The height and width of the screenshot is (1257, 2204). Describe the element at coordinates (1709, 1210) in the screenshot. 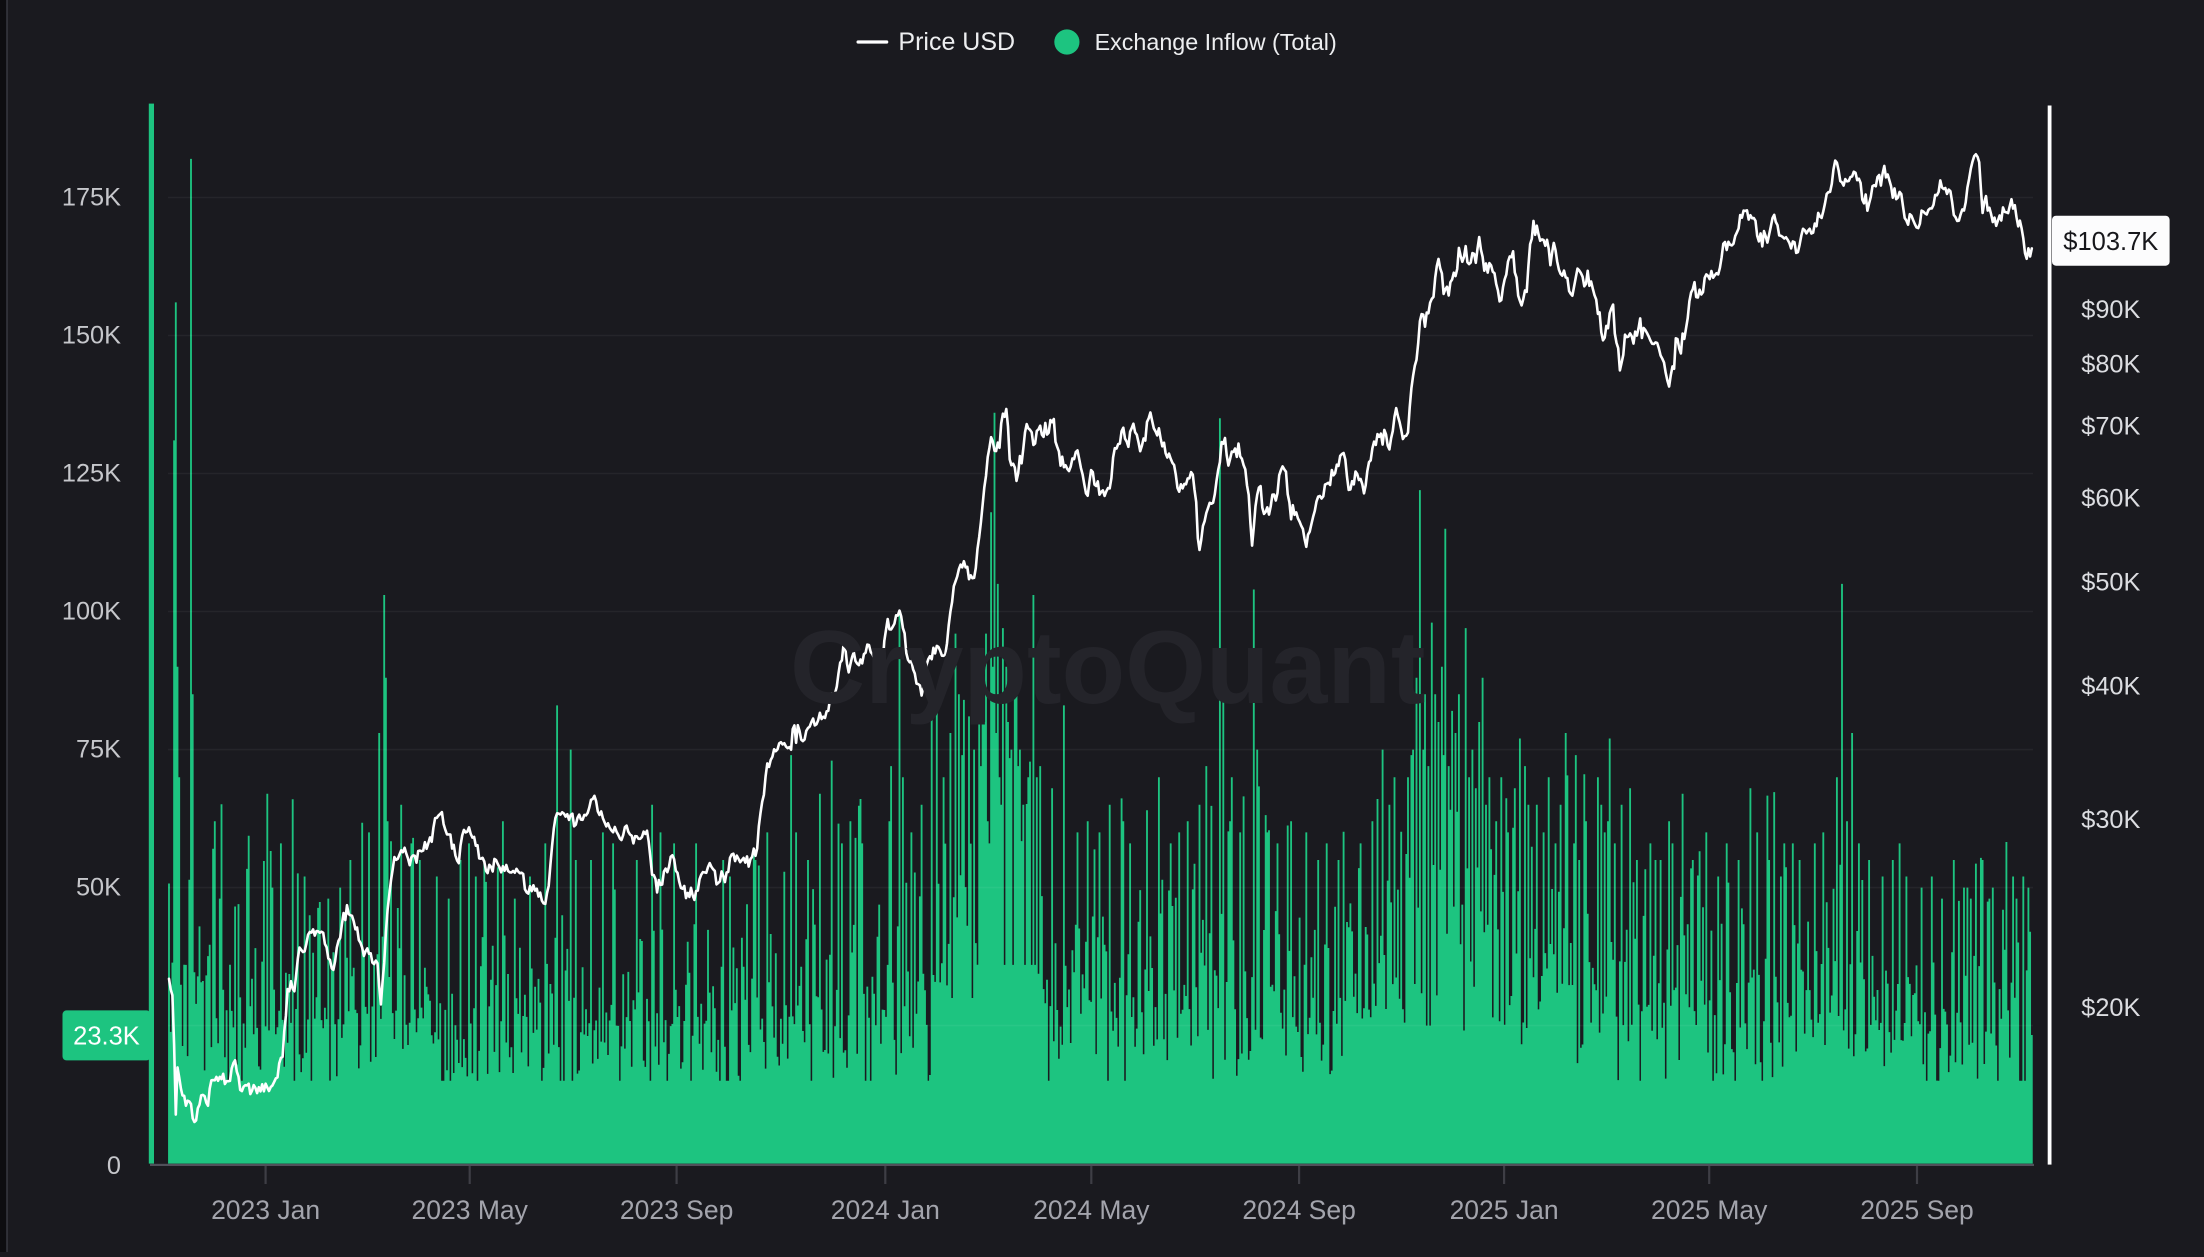

I see `svg-text: 2025 May` at that location.